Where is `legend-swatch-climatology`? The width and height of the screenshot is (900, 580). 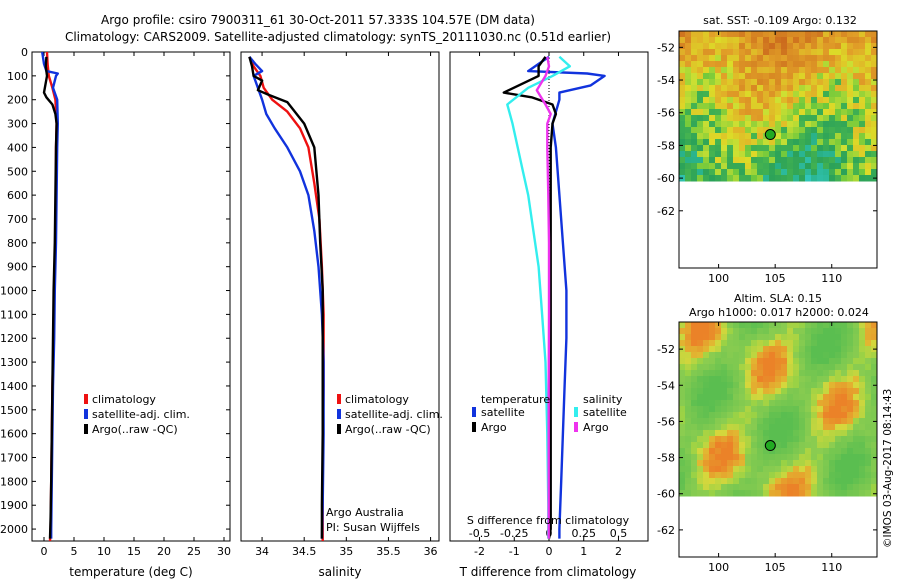
legend-swatch-climatology is located at coordinates (86, 399).